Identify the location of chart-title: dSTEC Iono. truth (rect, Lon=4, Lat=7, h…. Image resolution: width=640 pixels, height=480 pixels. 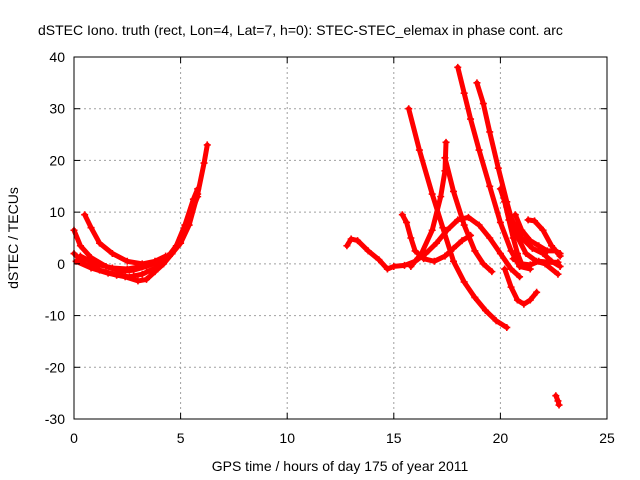
(300, 30).